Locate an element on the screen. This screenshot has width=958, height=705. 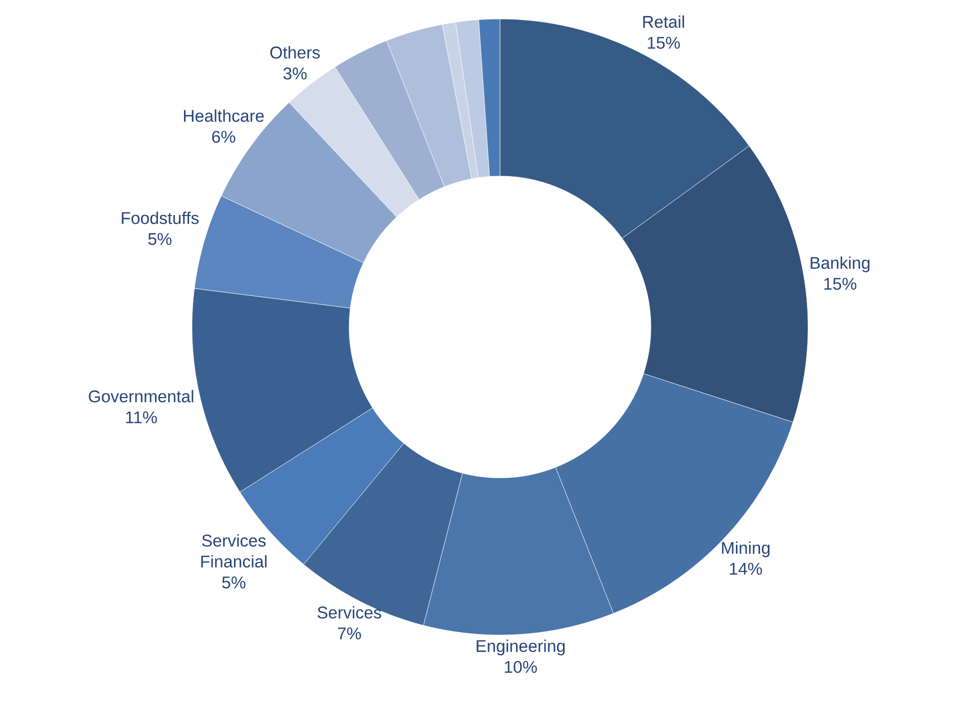
data-label: 10% is located at coordinates (520, 666).